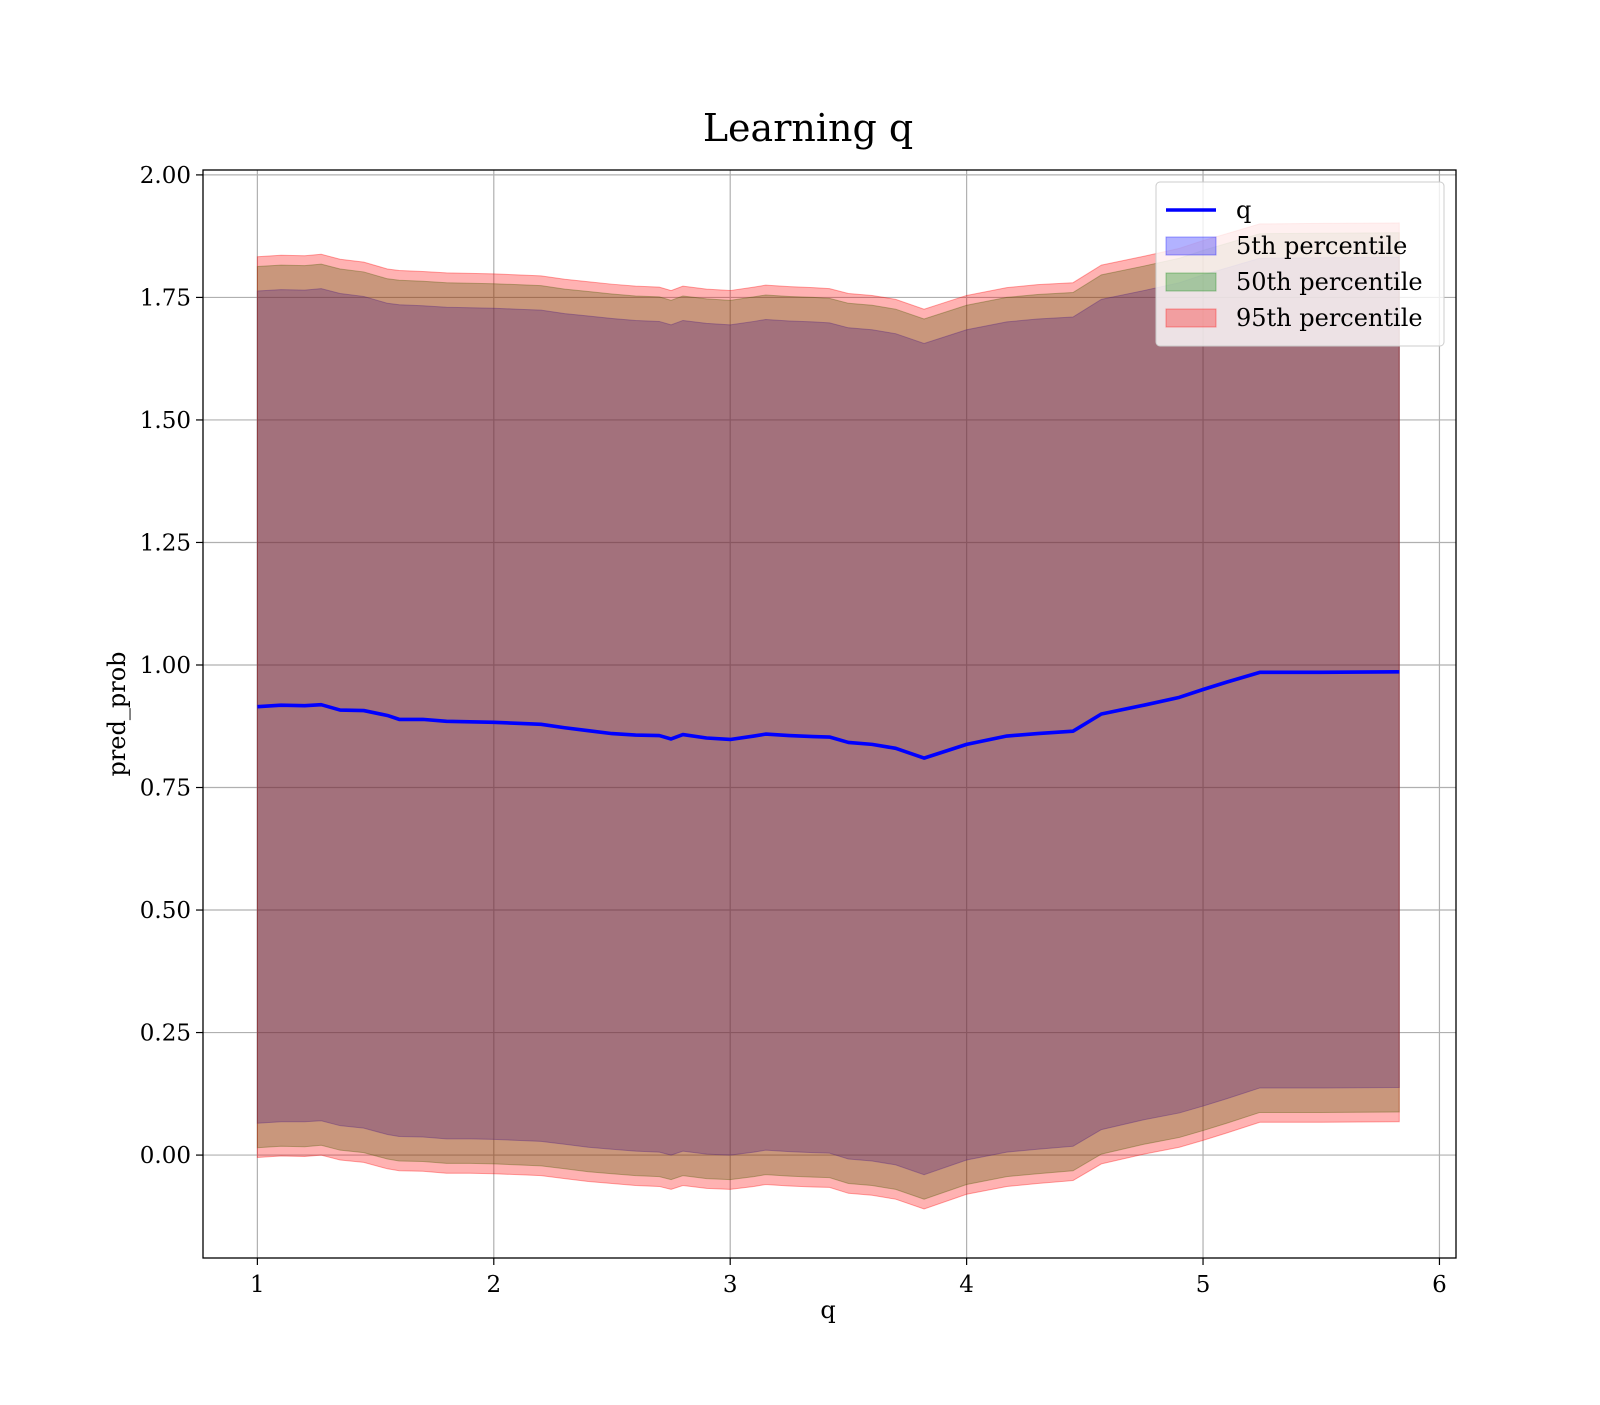 The width and height of the screenshot is (1600, 1405). I want to click on legend-item-5th-percentile: 5th percentile, so click(1286, 246).